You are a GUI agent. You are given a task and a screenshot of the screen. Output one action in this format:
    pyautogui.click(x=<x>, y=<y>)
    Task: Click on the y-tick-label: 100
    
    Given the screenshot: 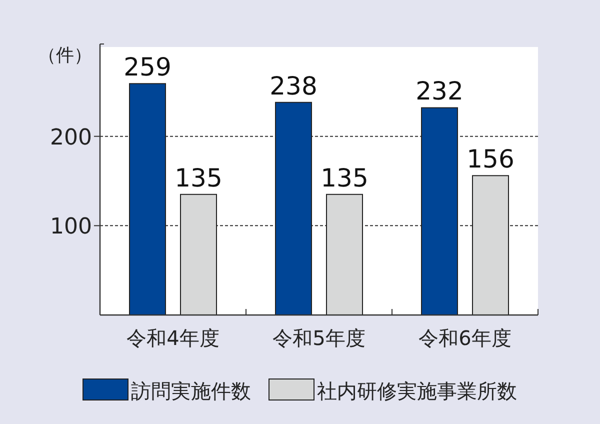 What is the action you would take?
    pyautogui.click(x=71, y=227)
    